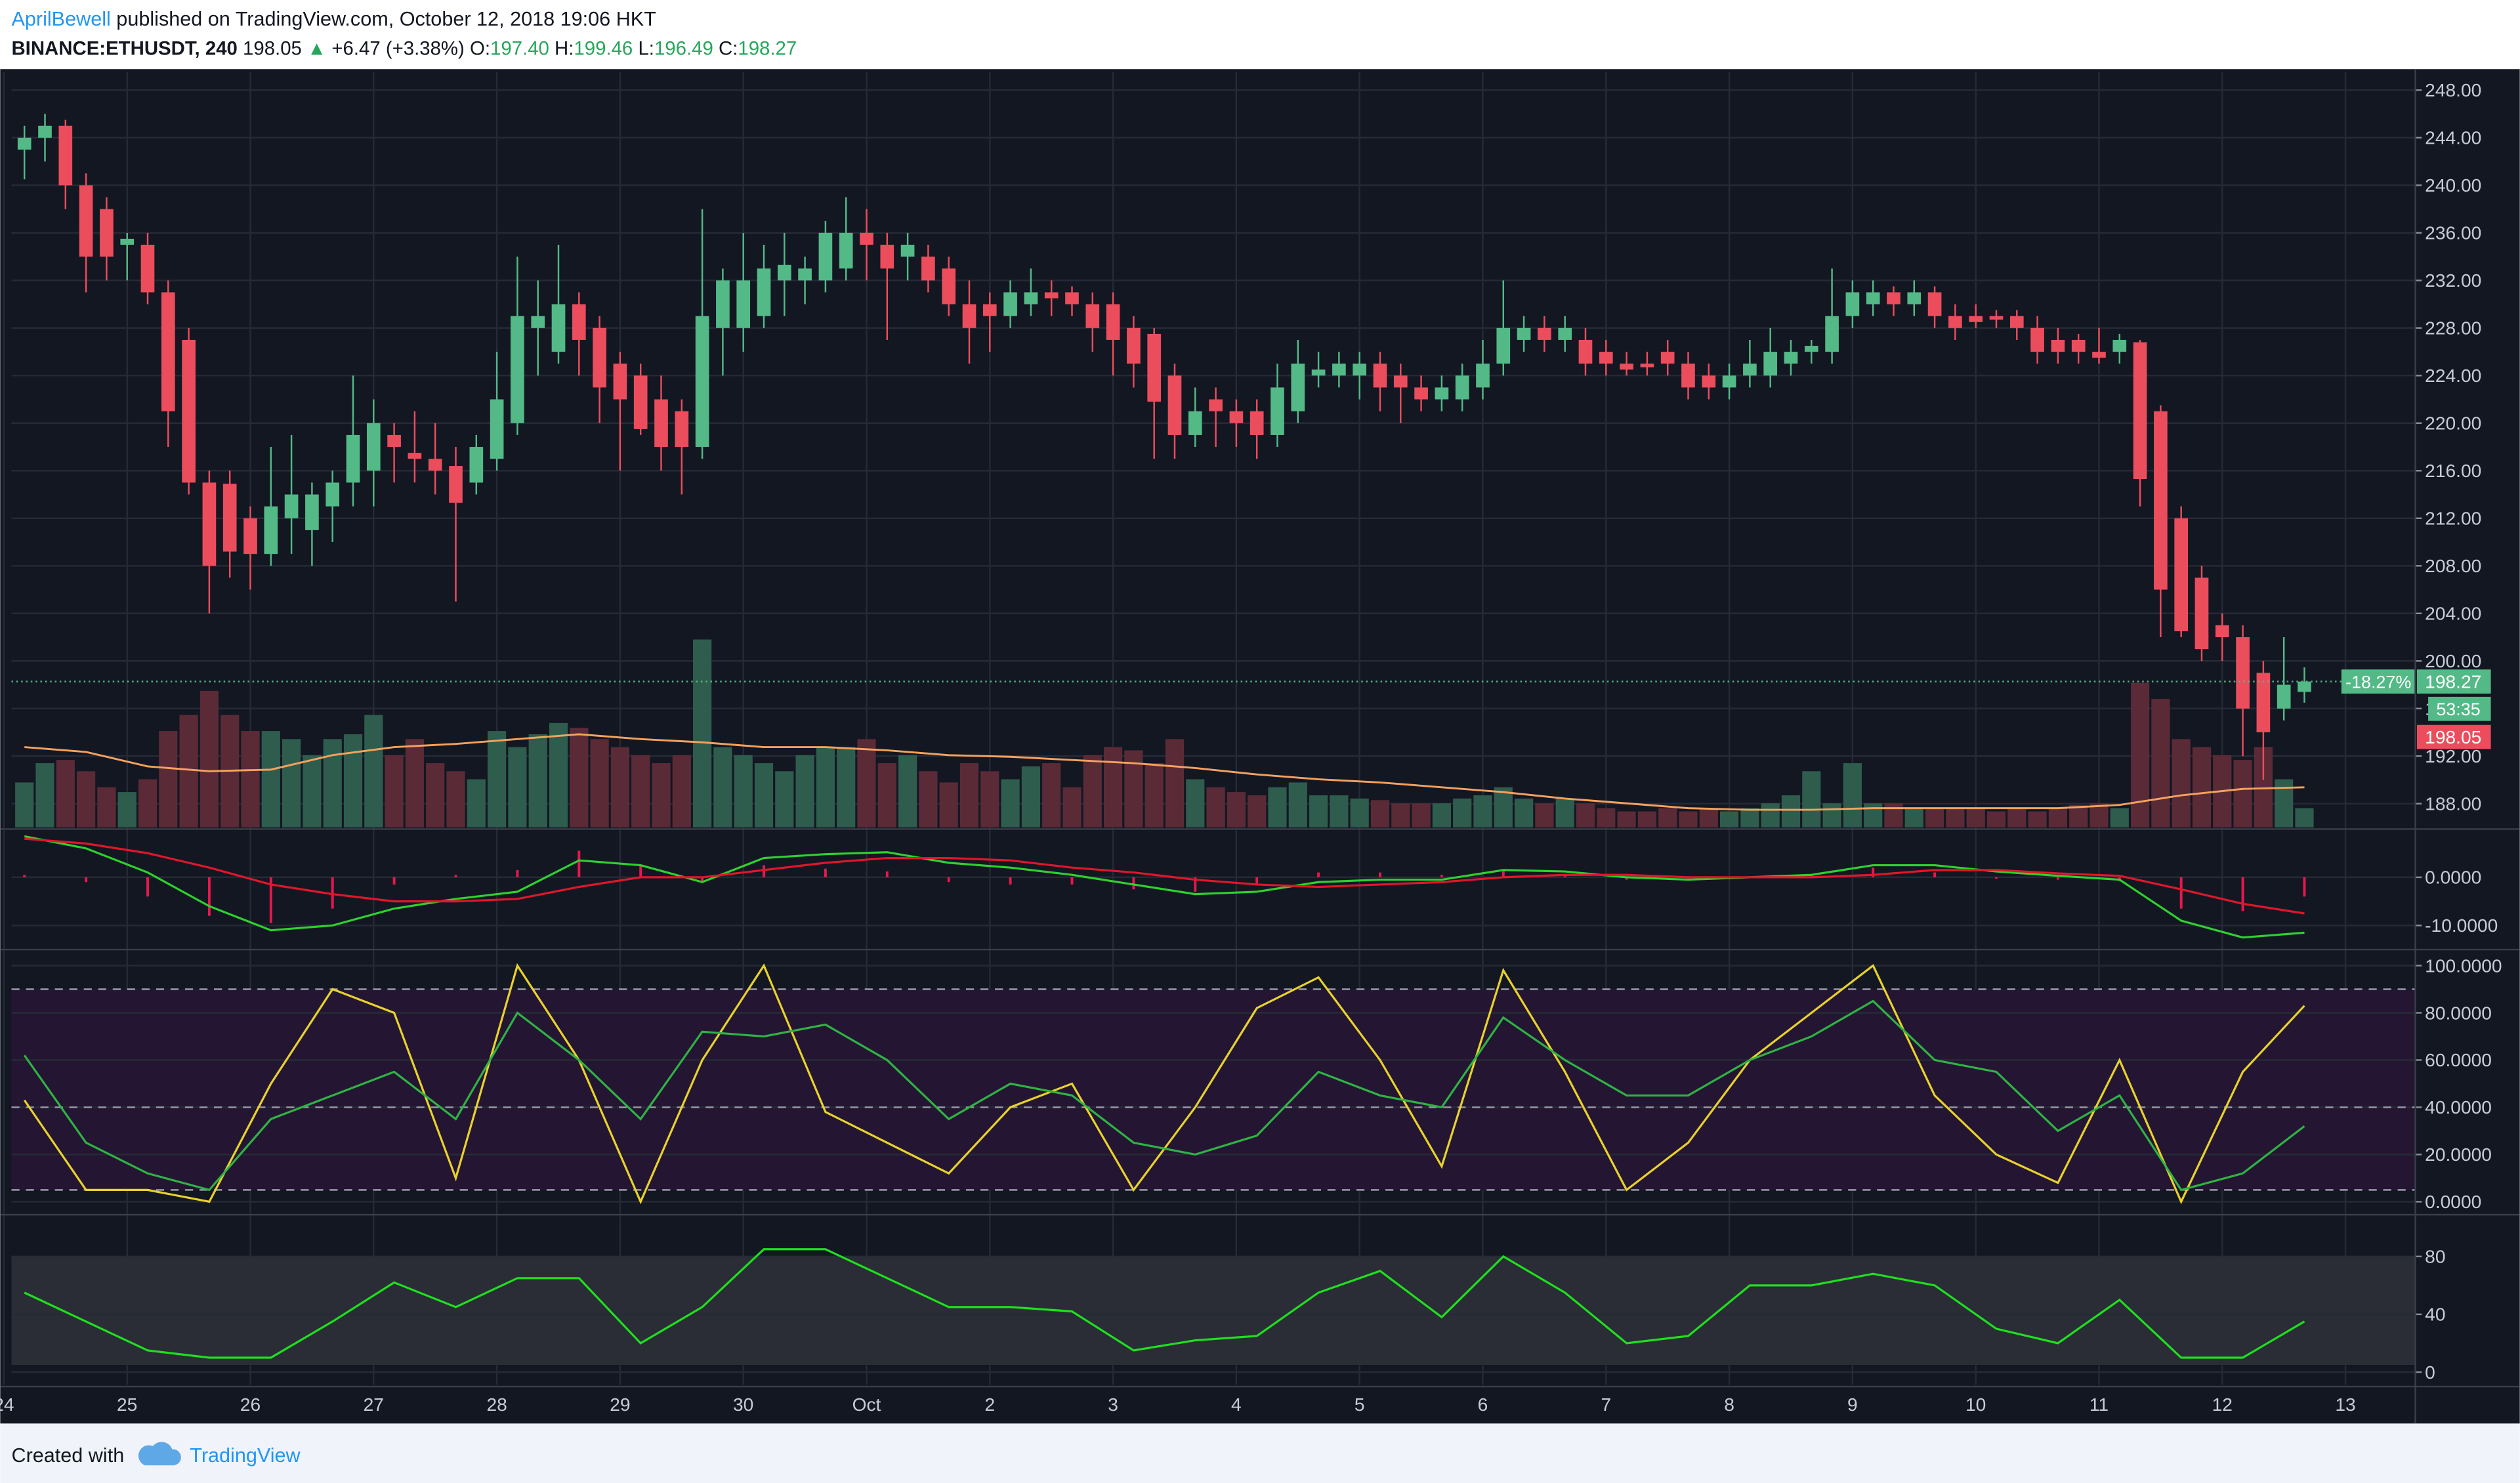 The image size is (2520, 1483). Describe the element at coordinates (1975, 1404) in the screenshot. I see `x-tick-label: 10` at that location.